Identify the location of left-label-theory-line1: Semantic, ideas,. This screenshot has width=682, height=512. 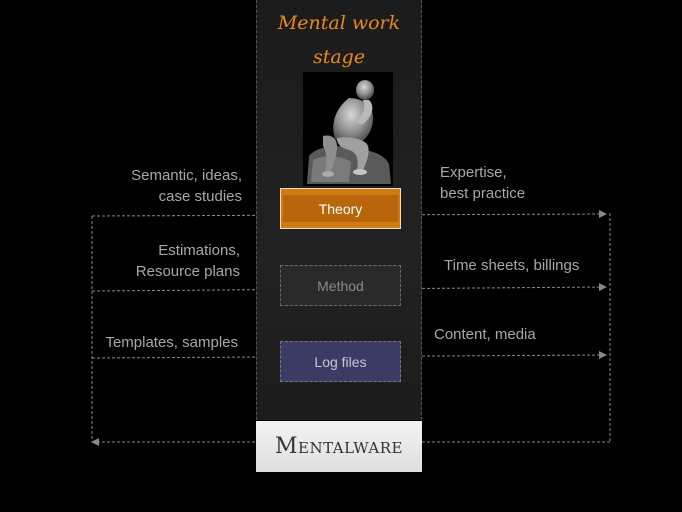
(186, 175).